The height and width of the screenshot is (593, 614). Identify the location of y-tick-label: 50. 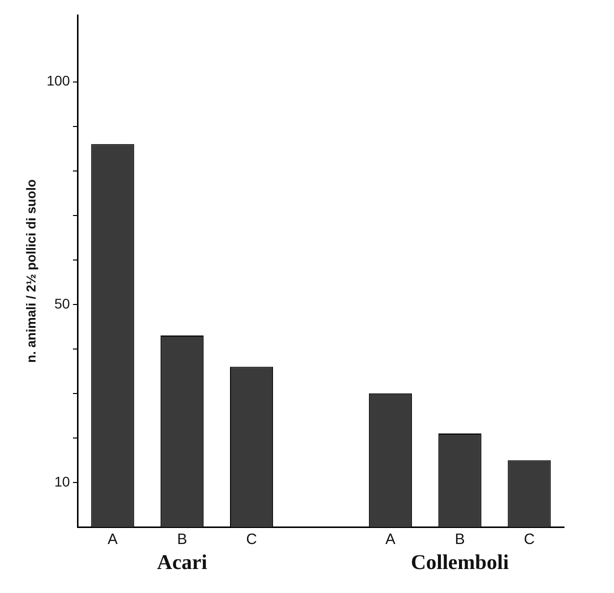
(62, 303).